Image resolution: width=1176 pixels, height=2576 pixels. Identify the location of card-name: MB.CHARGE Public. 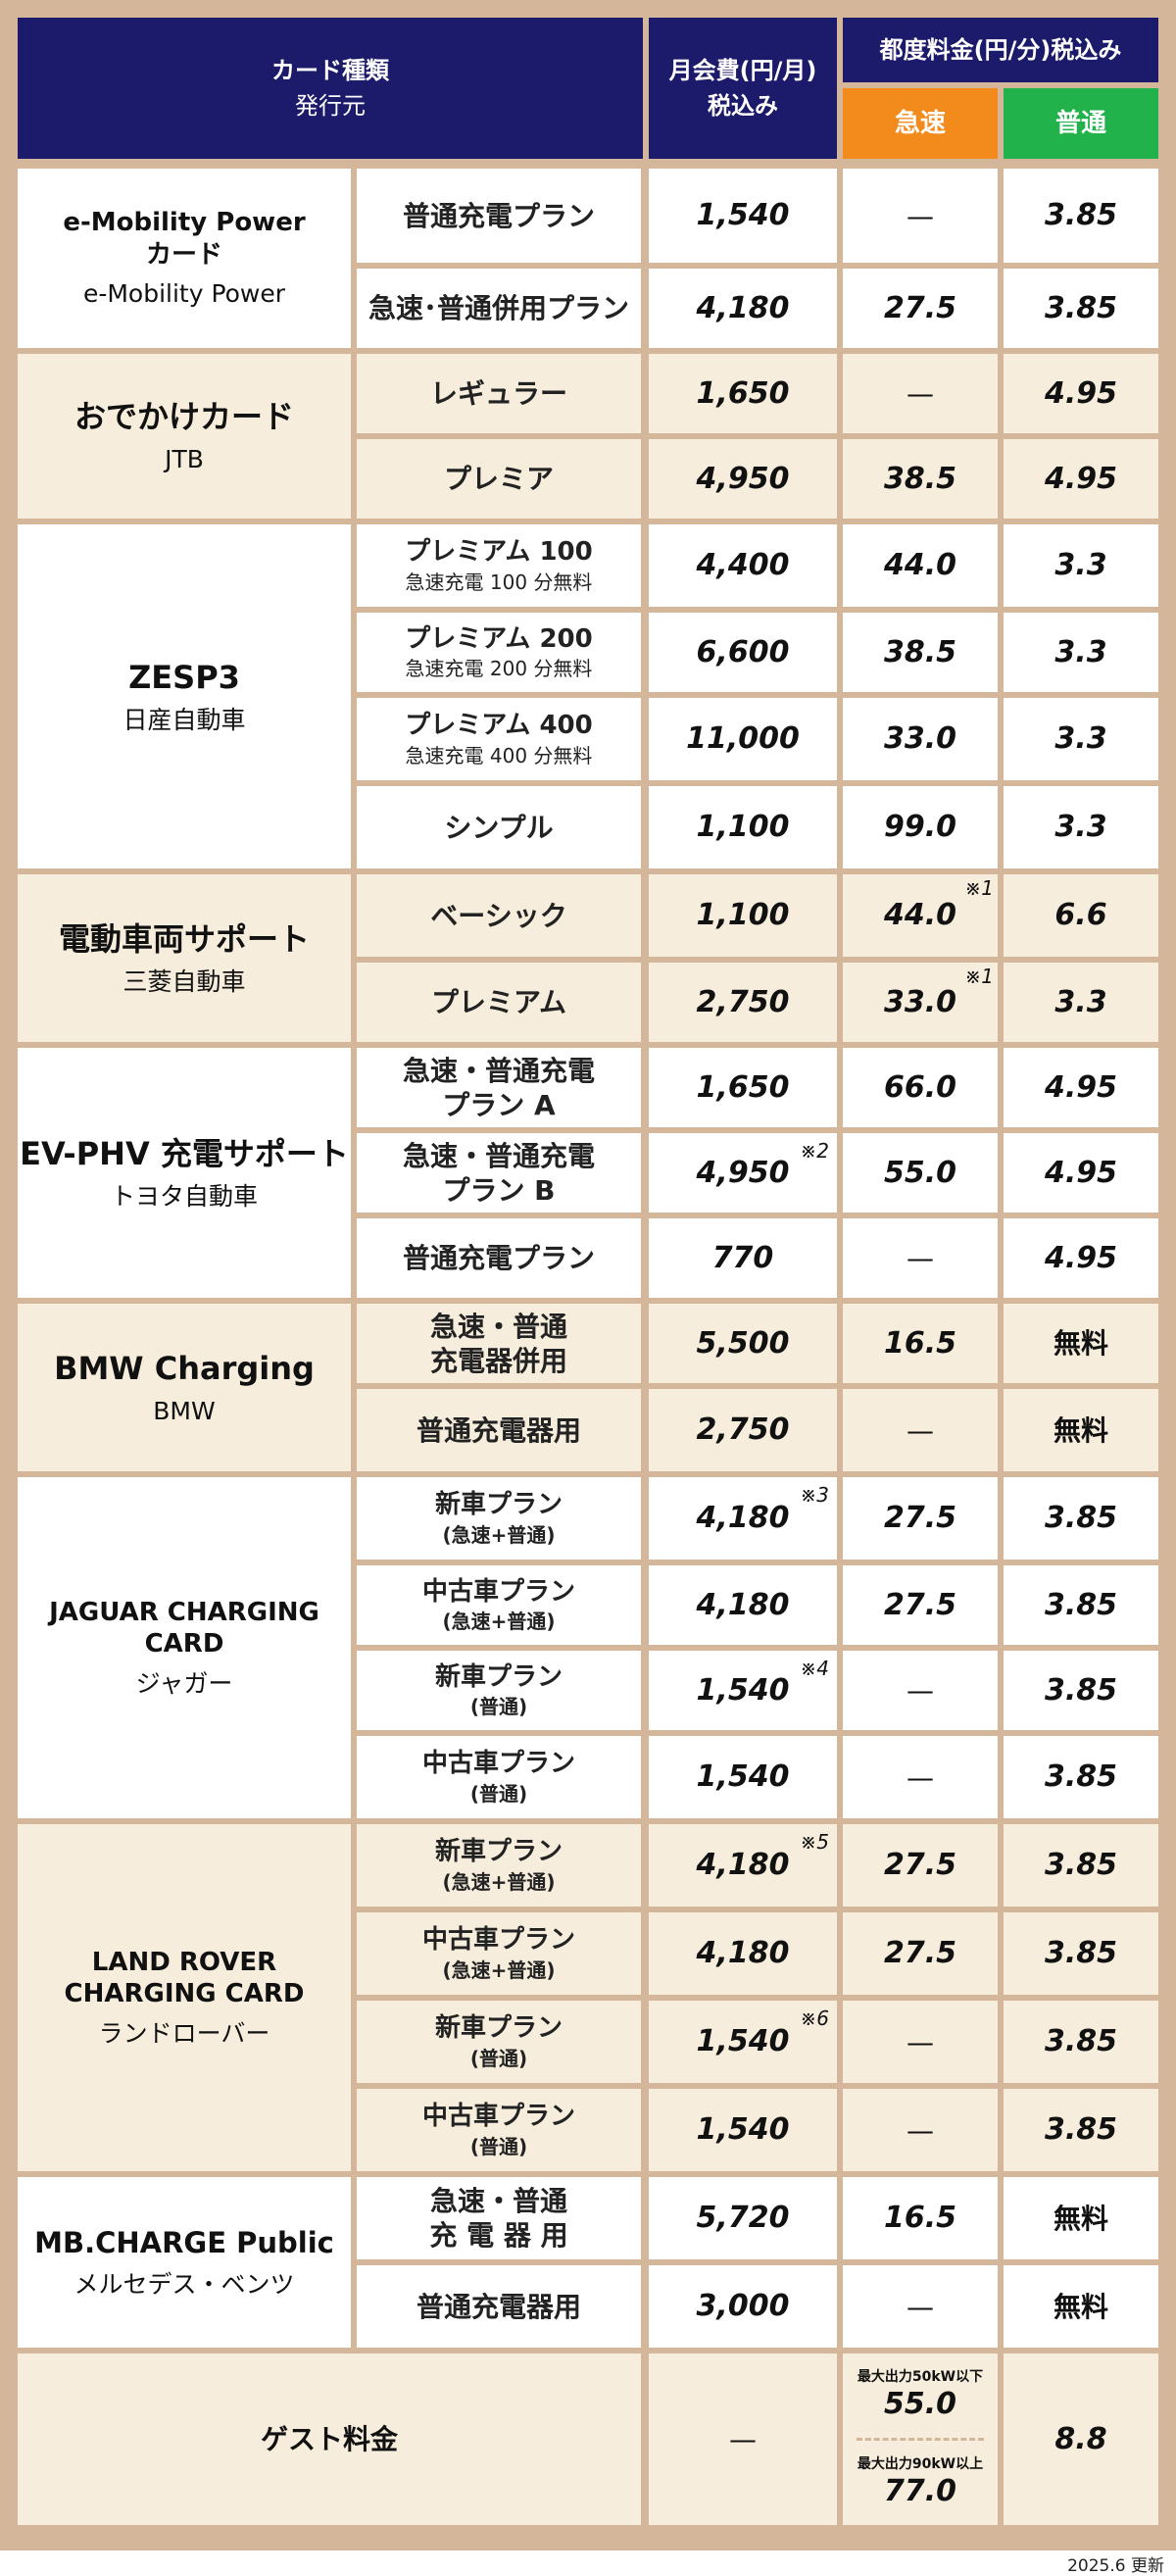
(184, 2243).